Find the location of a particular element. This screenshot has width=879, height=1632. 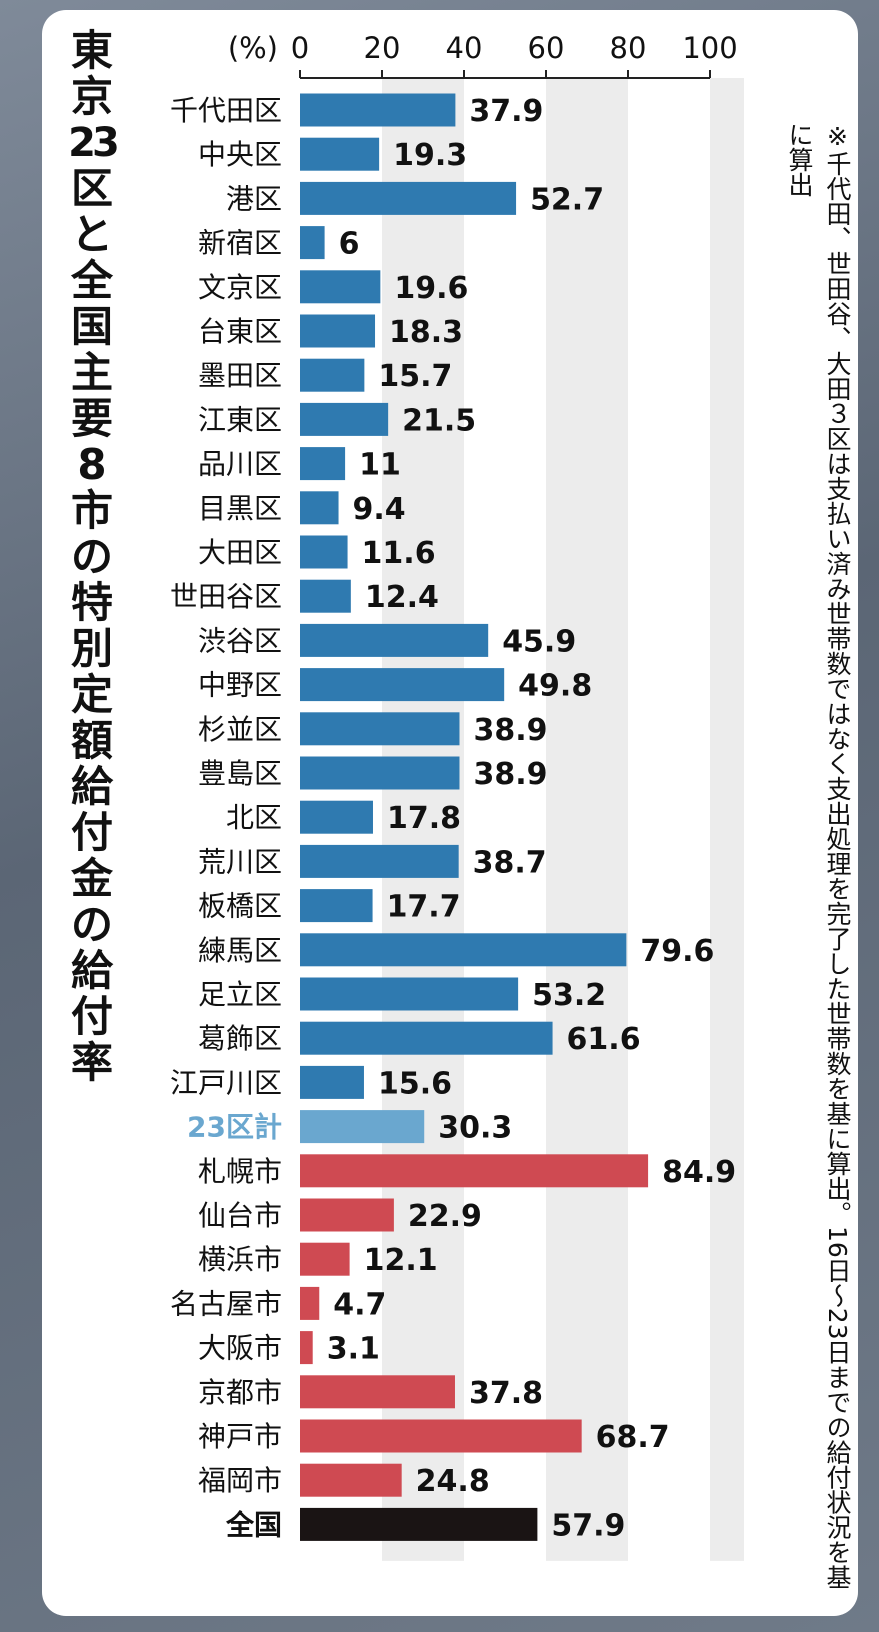

axis-unit-label: (%) is located at coordinates (253, 48).